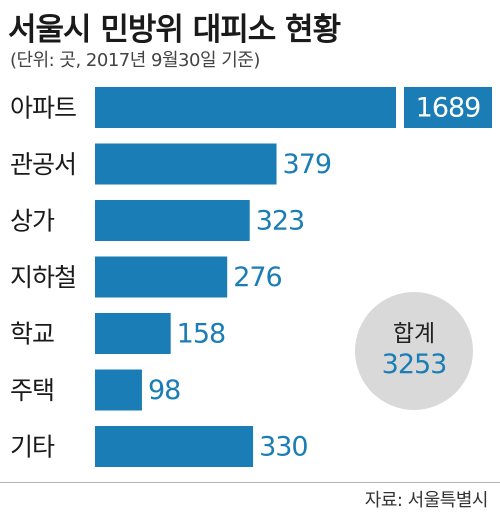  What do you see at coordinates (32, 334) in the screenshot?
I see `category-label-5: 학교` at bounding box center [32, 334].